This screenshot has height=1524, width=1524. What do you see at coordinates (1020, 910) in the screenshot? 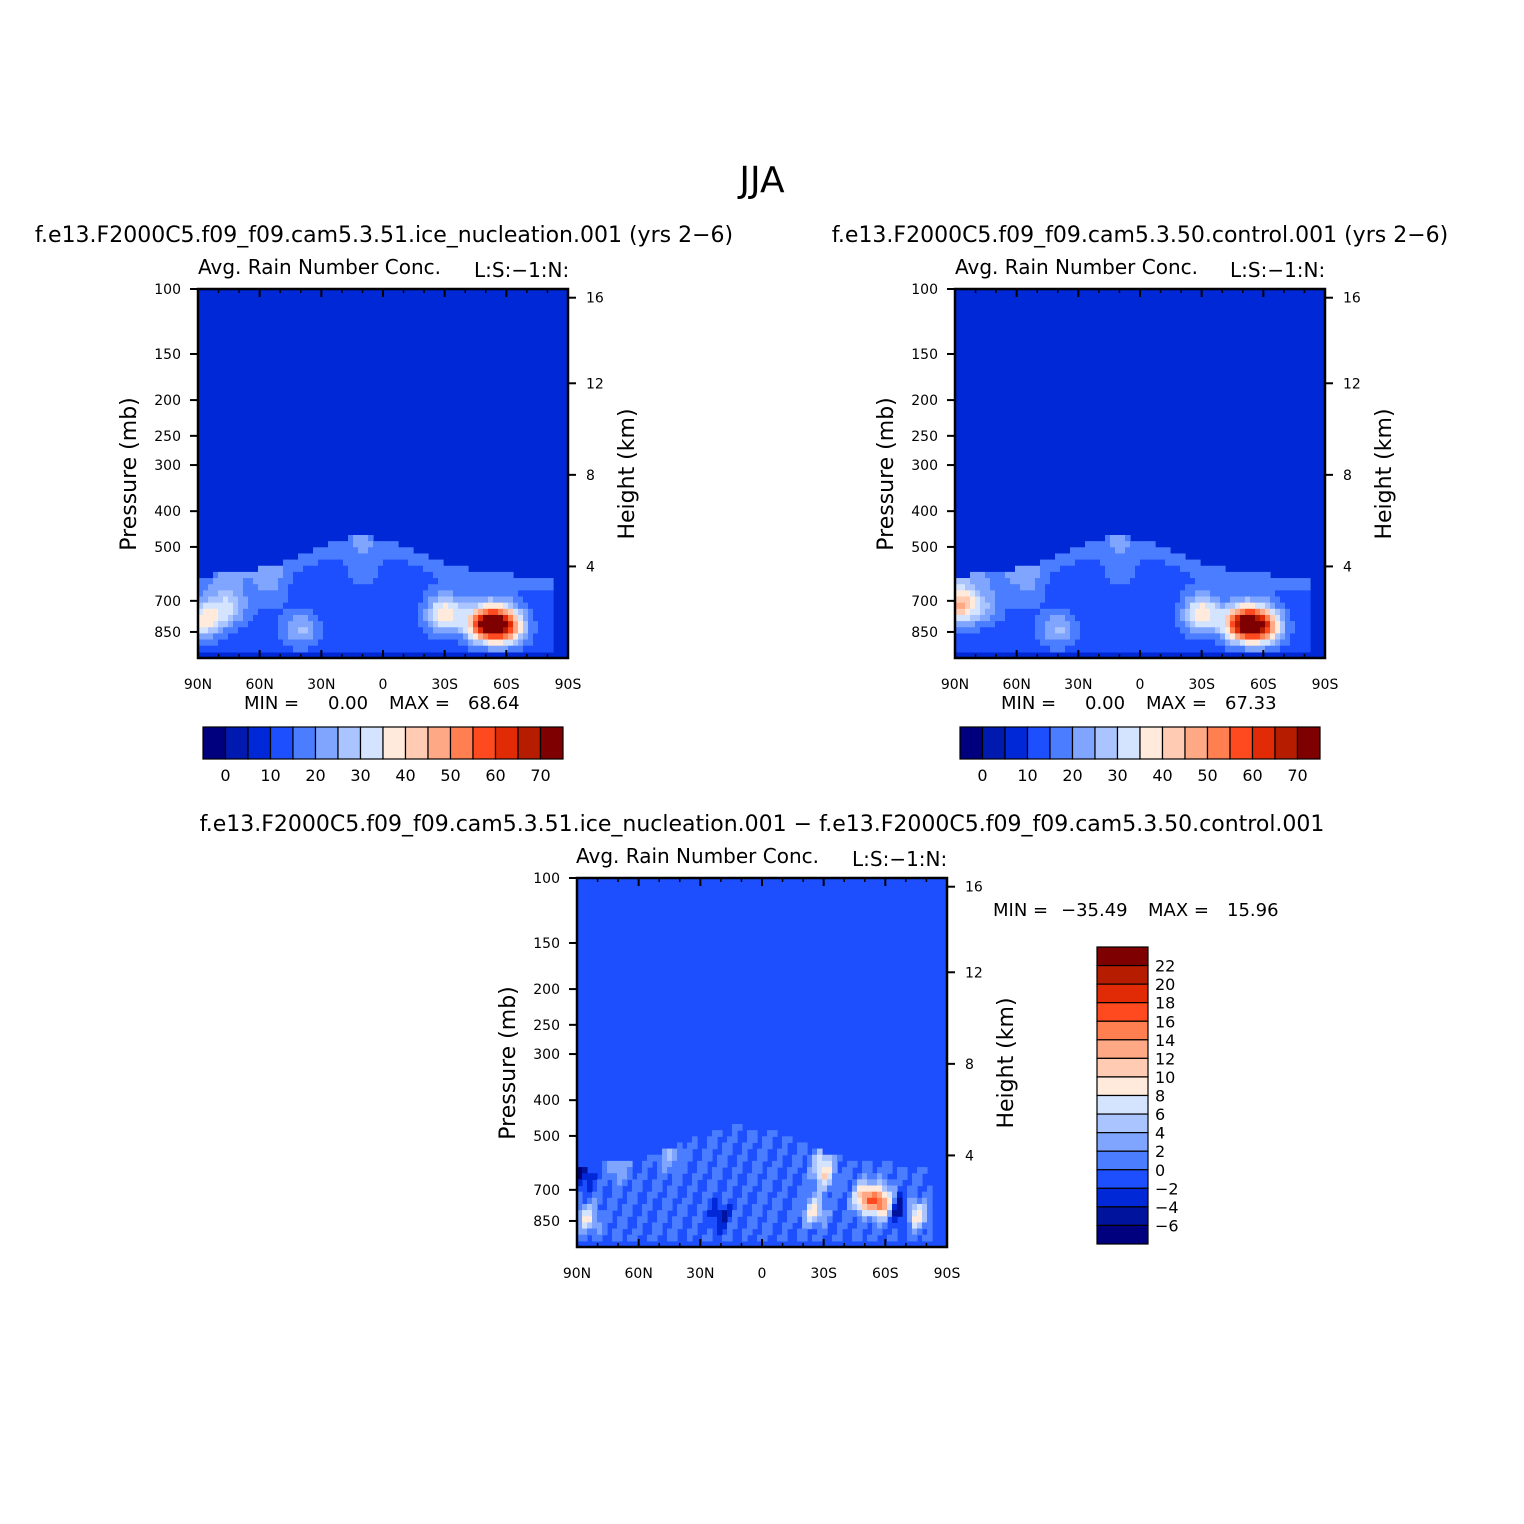
I see `panel-3-min-label: MIN =` at bounding box center [1020, 910].